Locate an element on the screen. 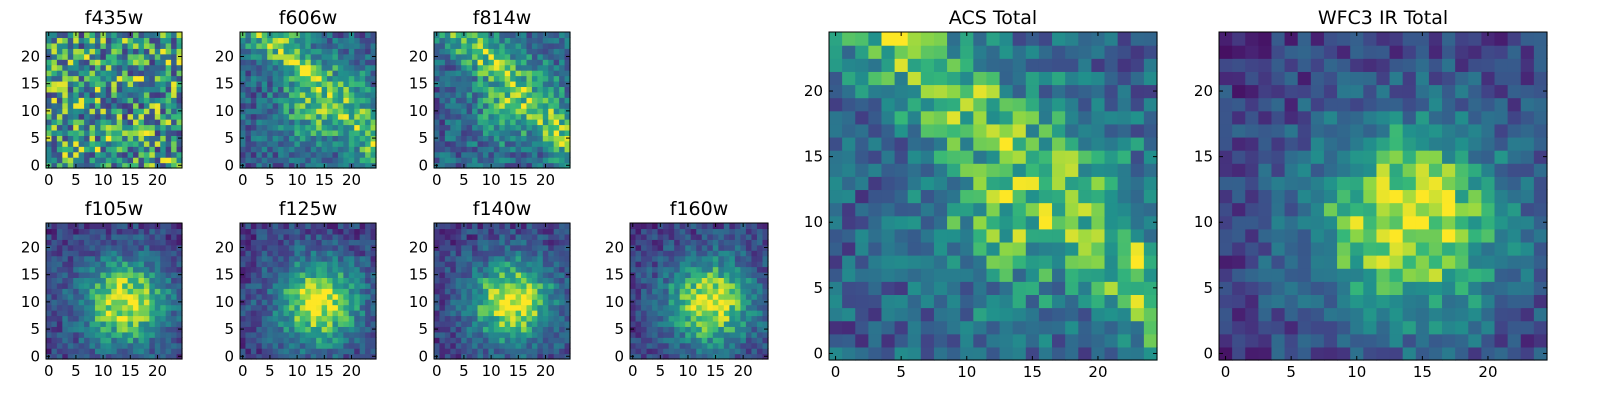 The height and width of the screenshot is (400, 1600). x-tick-label: 20 is located at coordinates (743, 371).